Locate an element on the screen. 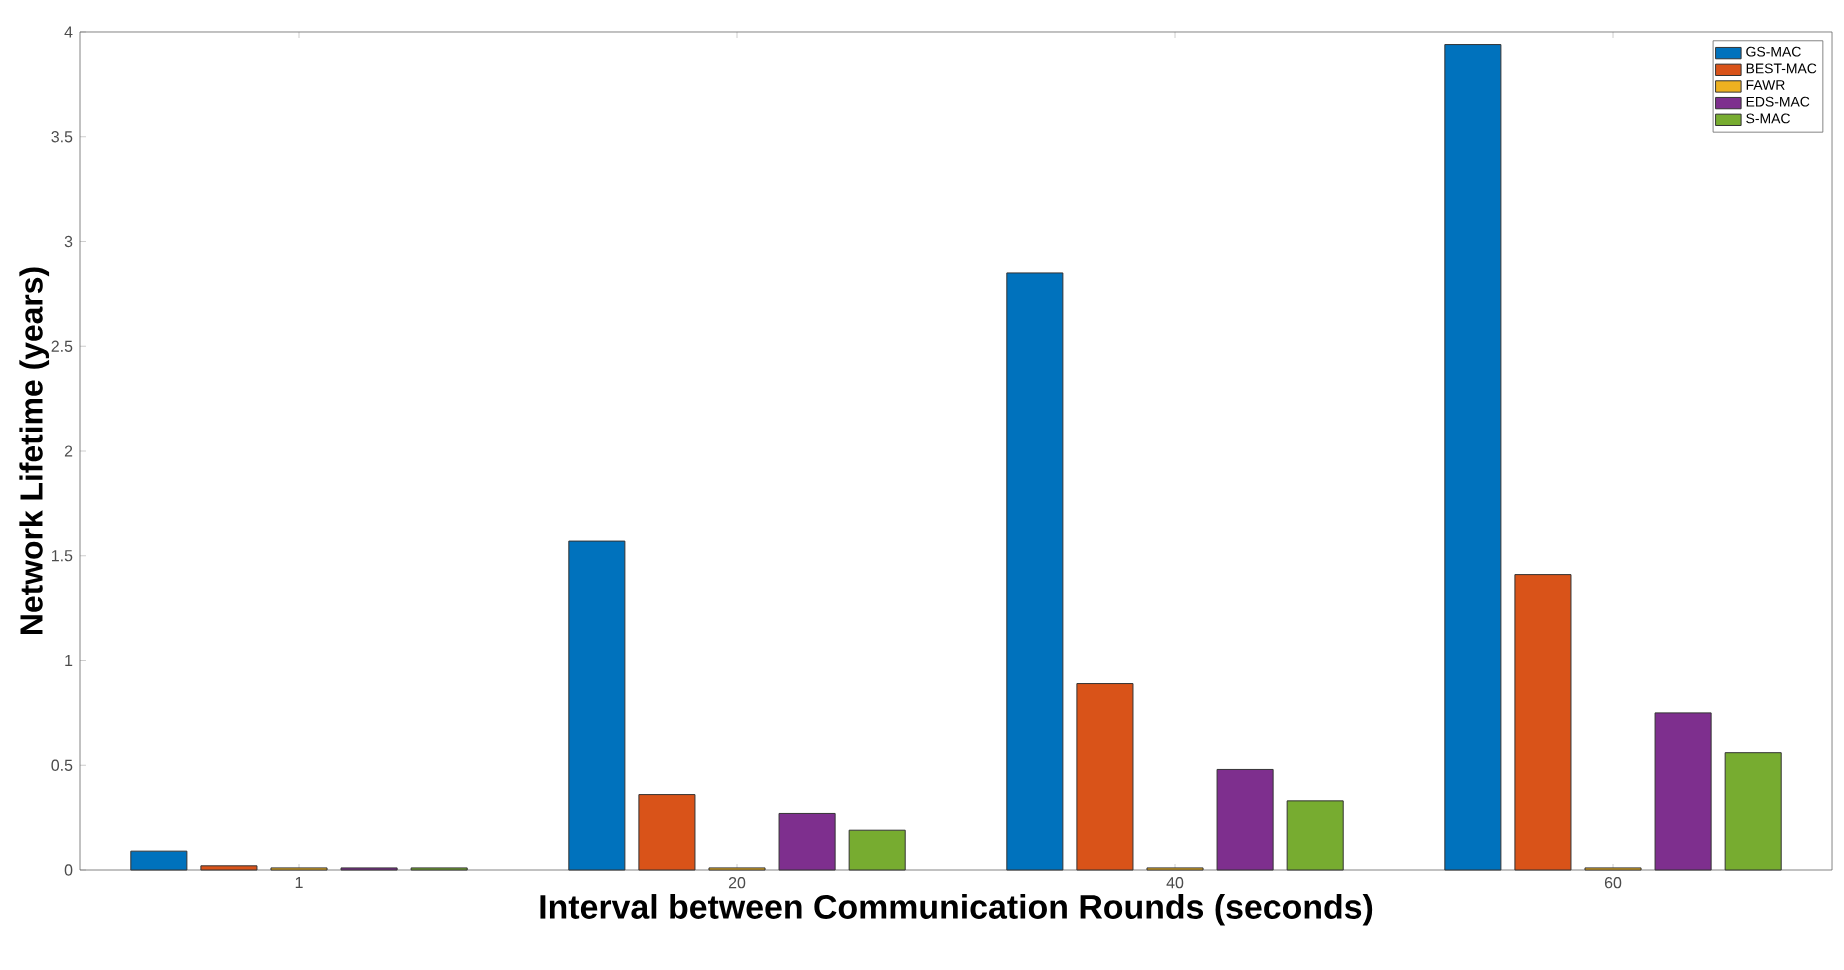  x-axis-title: Interval between Communication Rounds (seconds) is located at coordinates (956, 910).